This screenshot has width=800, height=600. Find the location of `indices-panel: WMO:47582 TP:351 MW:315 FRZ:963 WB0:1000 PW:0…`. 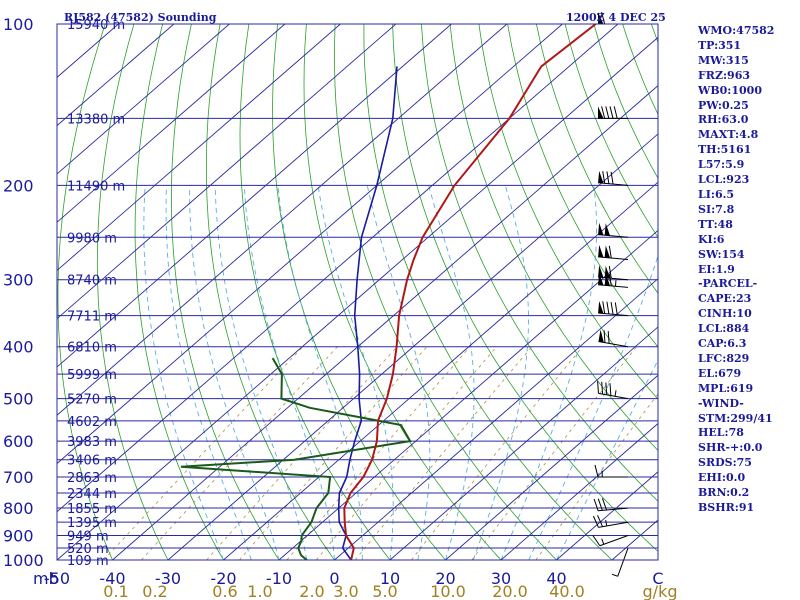

indices-panel: WMO:47582 TP:351 MW:315 FRZ:963 WB0:1000 PW:0… is located at coordinates (748, 270).